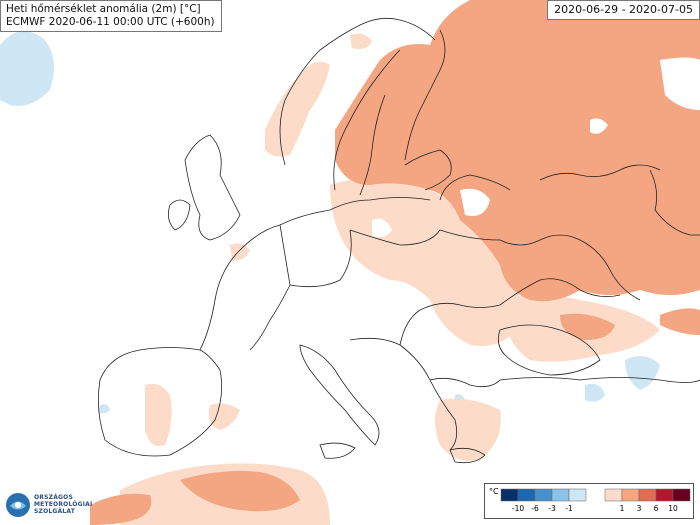  I want to click on logo-text: ORSZÁGOS METEOROLÓGIAI SZOLGÁLAT, so click(63, 504).